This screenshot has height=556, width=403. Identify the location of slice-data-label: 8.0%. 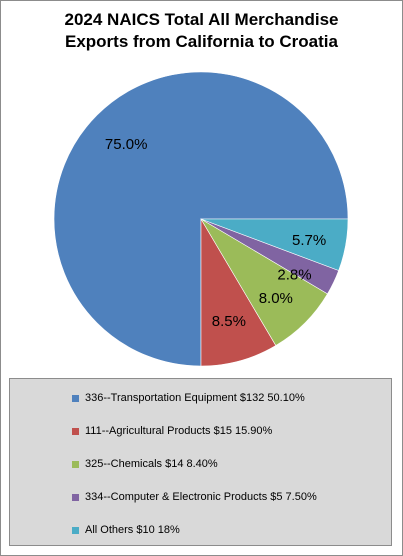
(276, 298).